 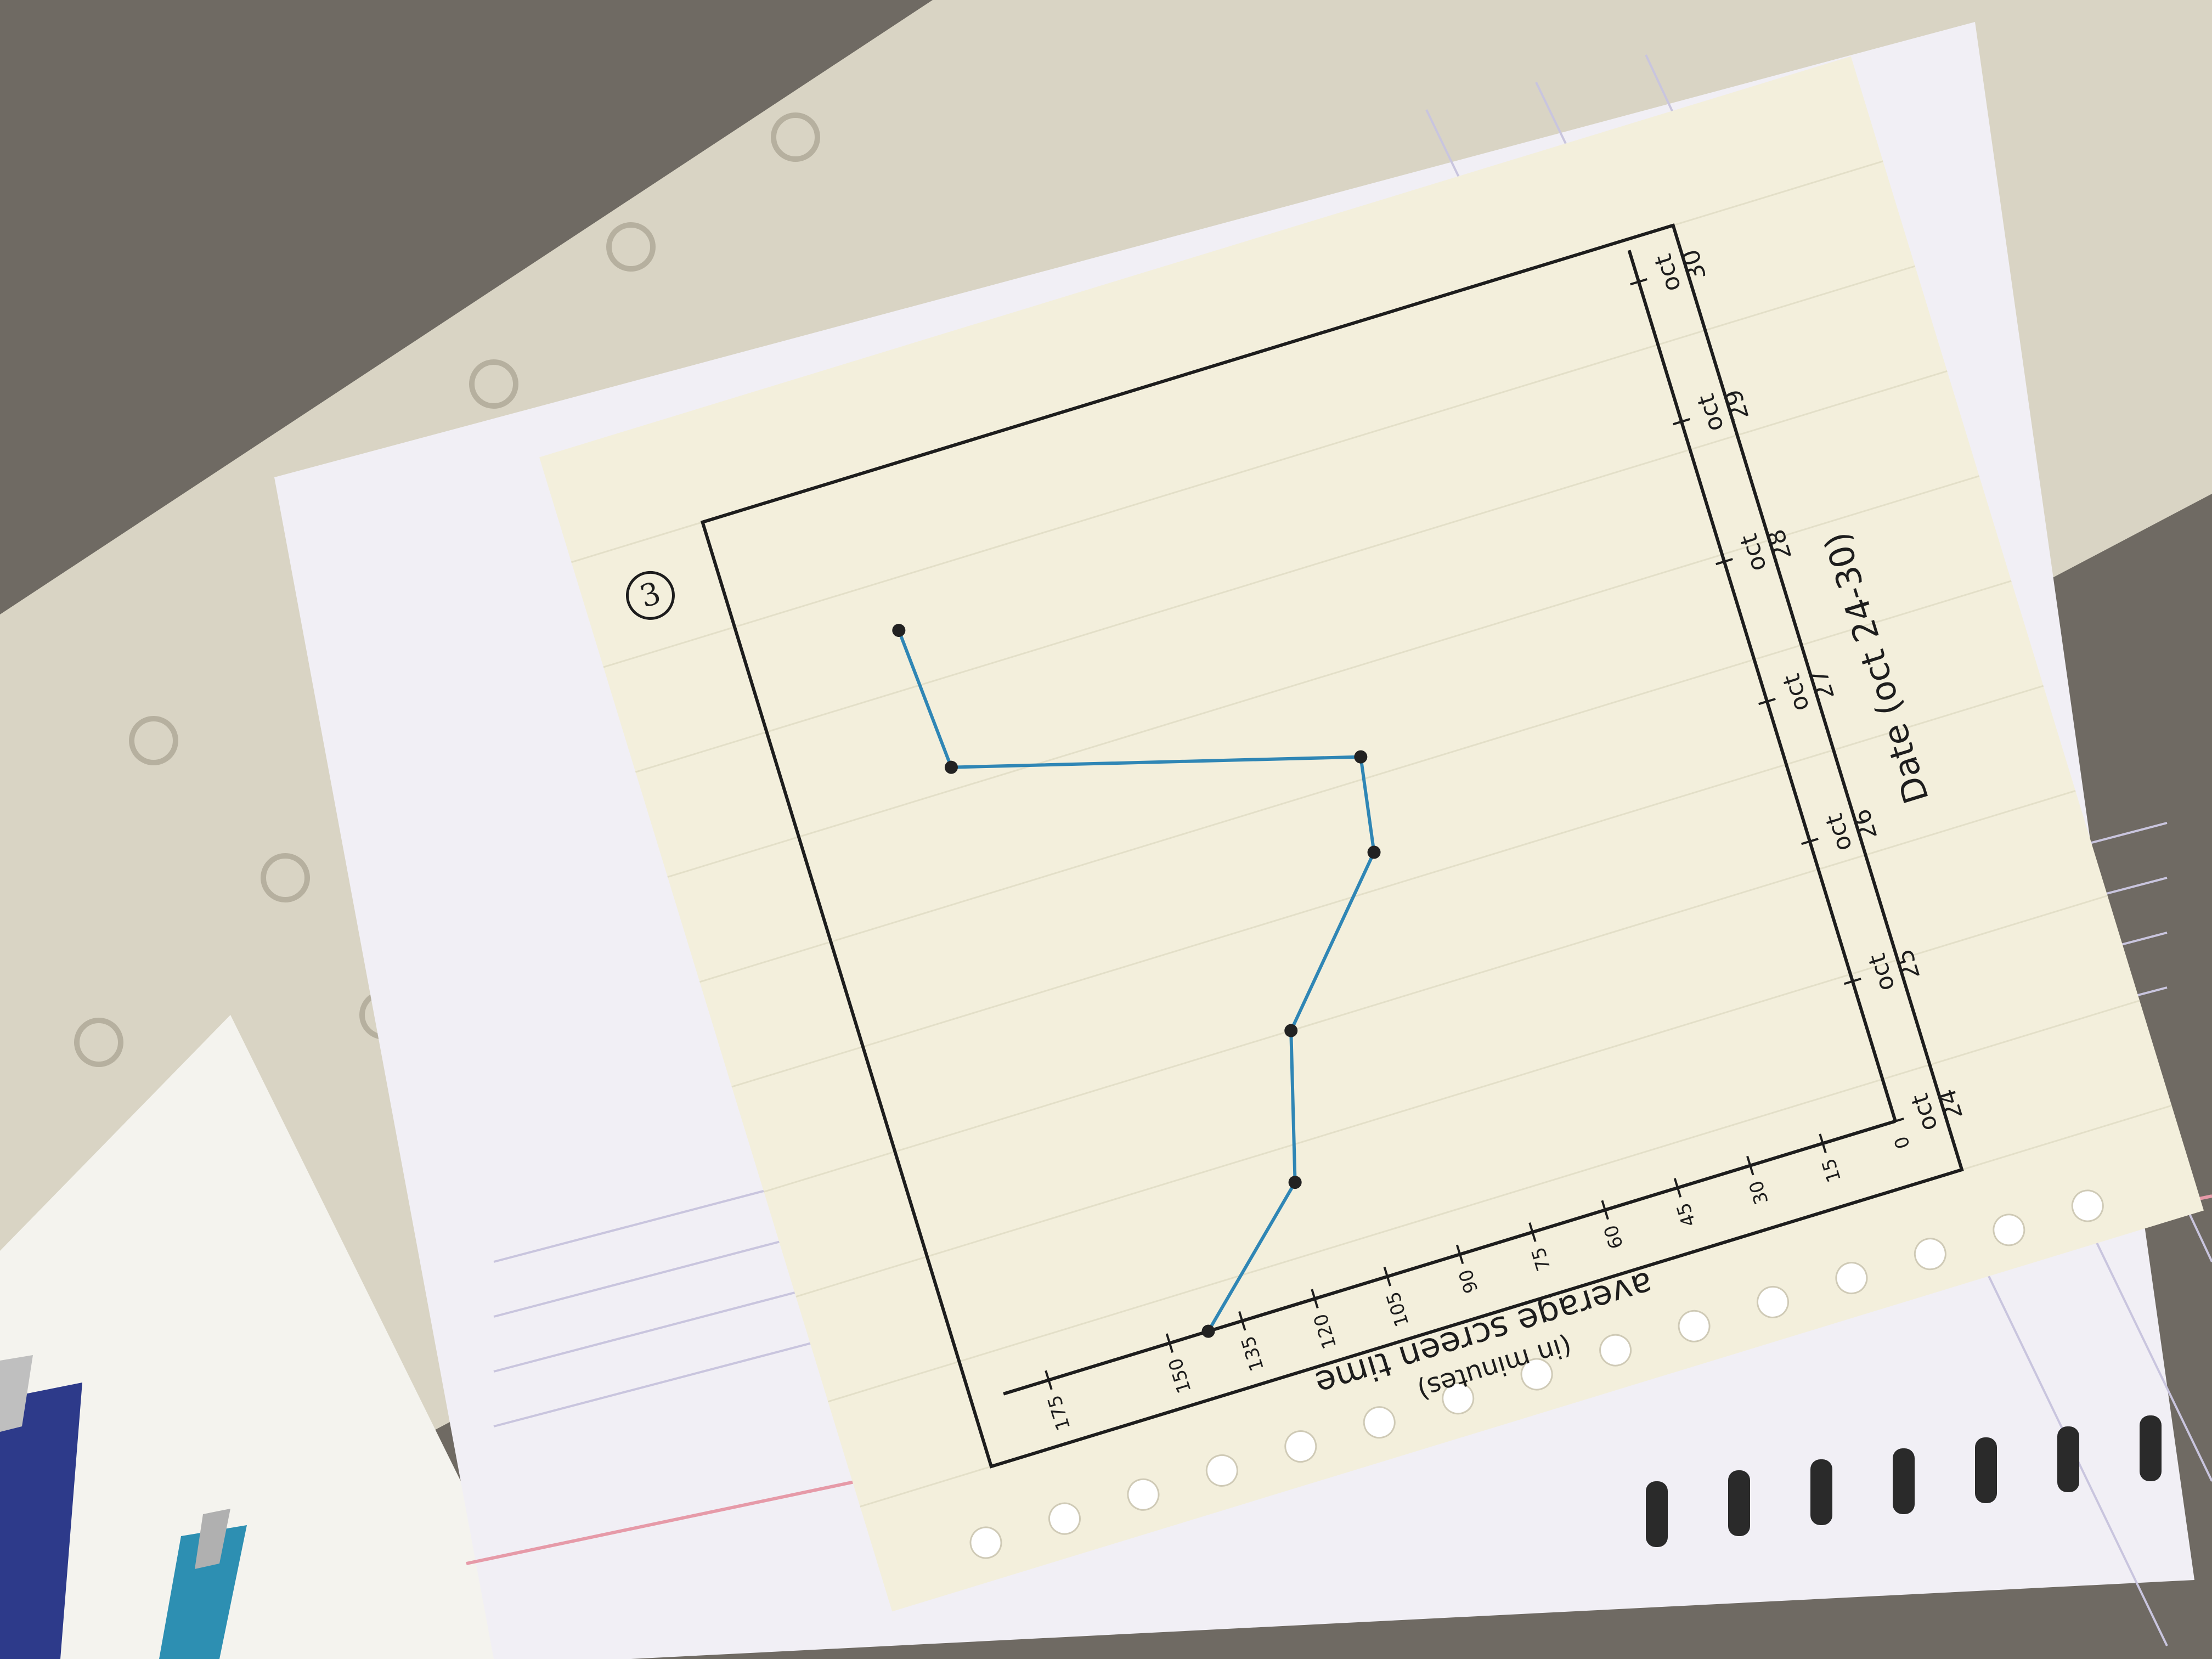 I want to click on binder-holes, so click(x=1537, y=1374).